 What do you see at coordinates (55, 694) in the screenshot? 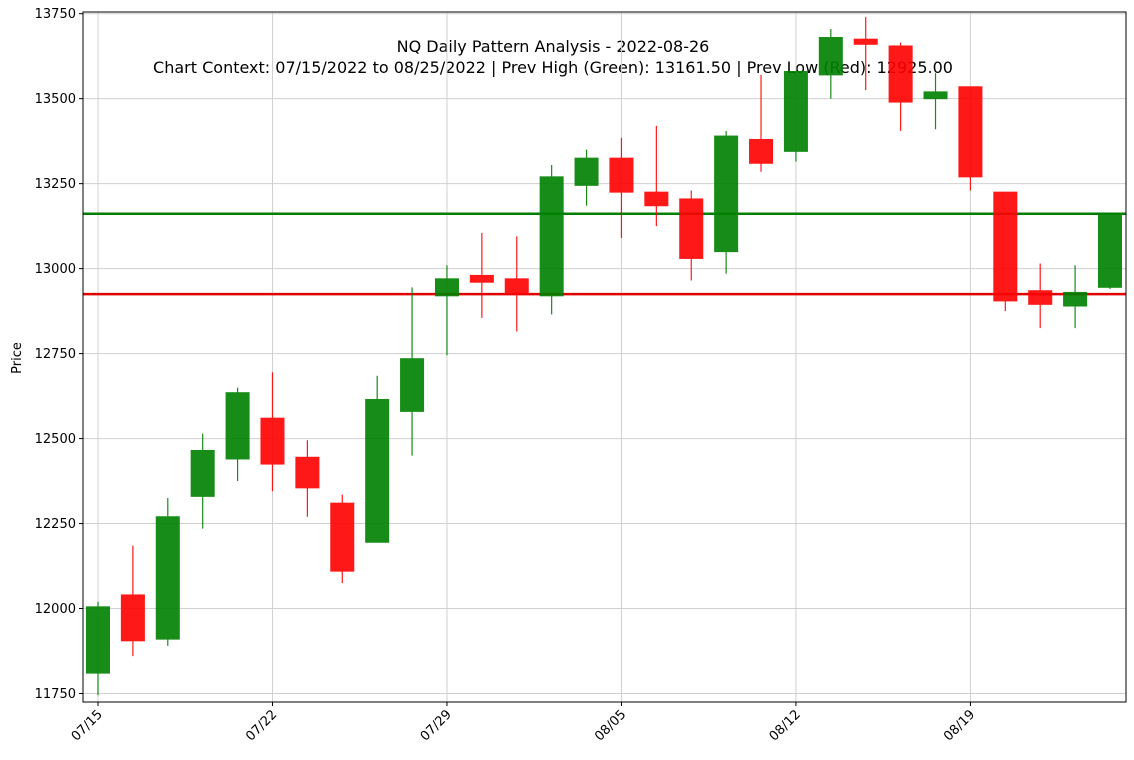
I see `y-tick-label: 11750` at bounding box center [55, 694].